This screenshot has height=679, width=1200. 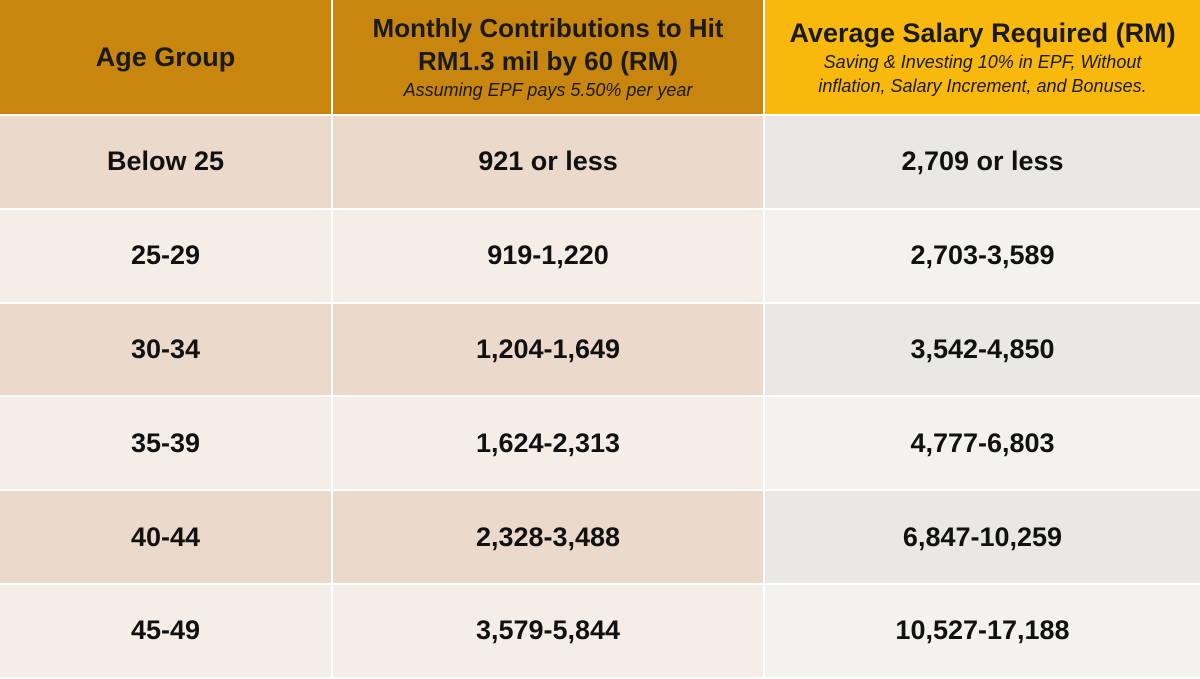 I want to click on age-group-value: Below 25, so click(x=165, y=161).